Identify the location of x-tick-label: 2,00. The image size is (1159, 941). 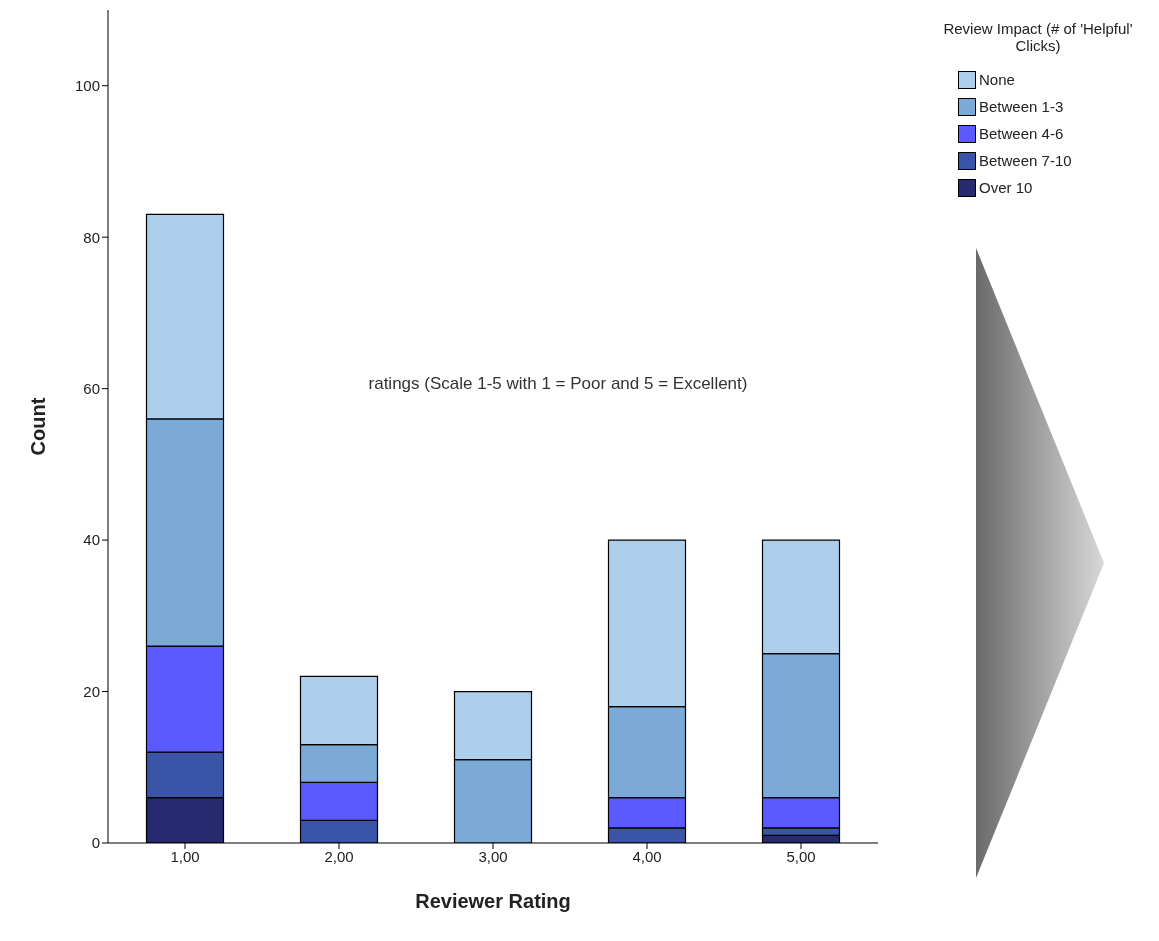
(339, 856).